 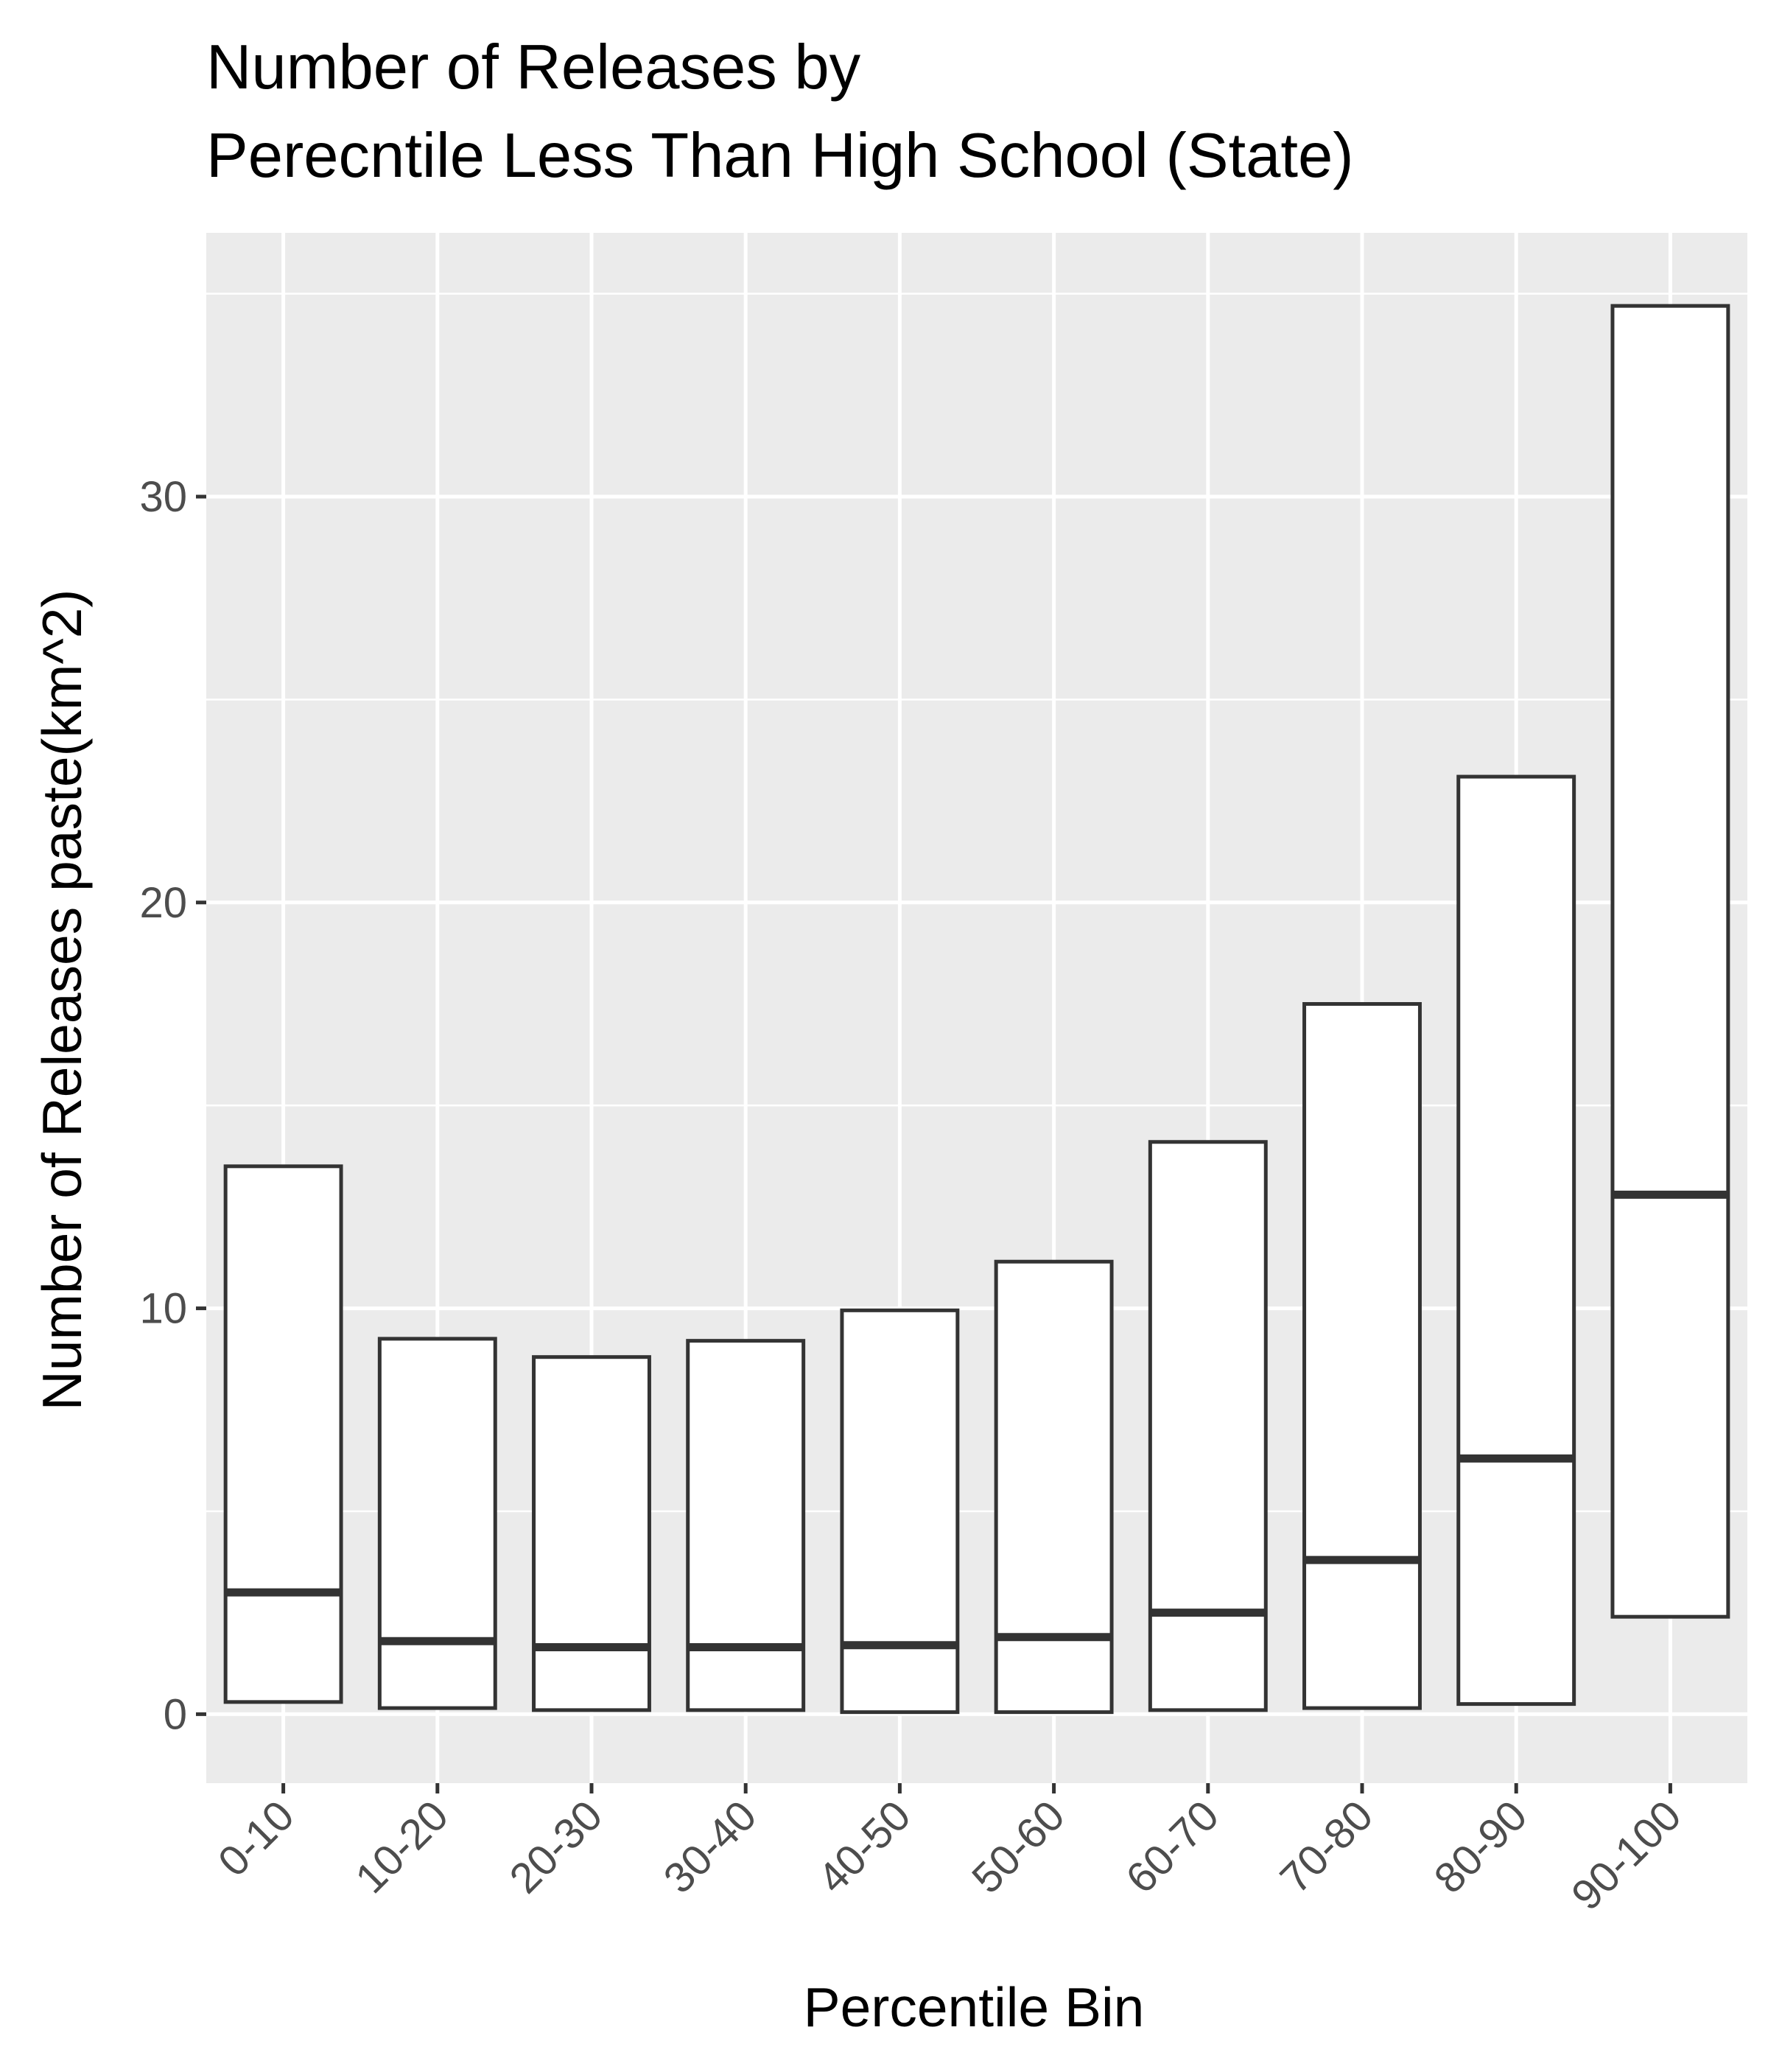 I want to click on chart-title-line-2: Perecntile Less Than High School (State), so click(x=780, y=156).